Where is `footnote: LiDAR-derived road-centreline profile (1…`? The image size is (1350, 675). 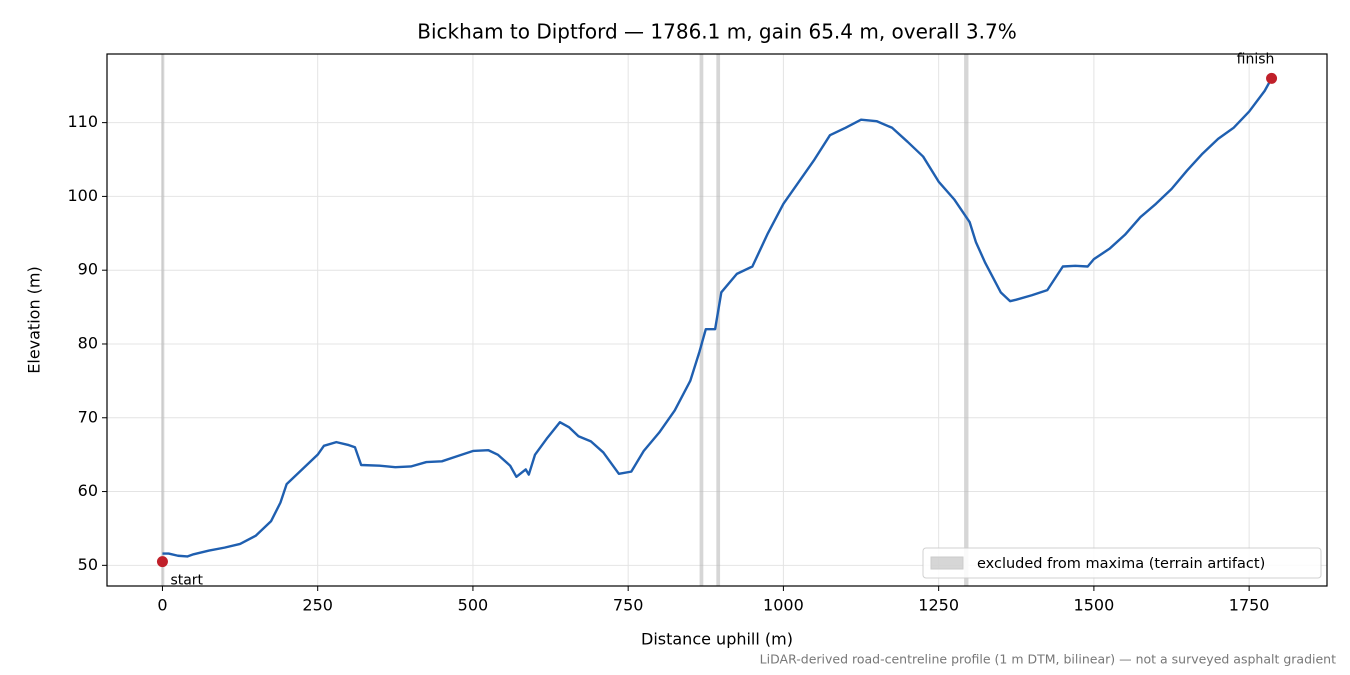
footnote: LiDAR-derived road-centreline profile (1… is located at coordinates (1048, 659).